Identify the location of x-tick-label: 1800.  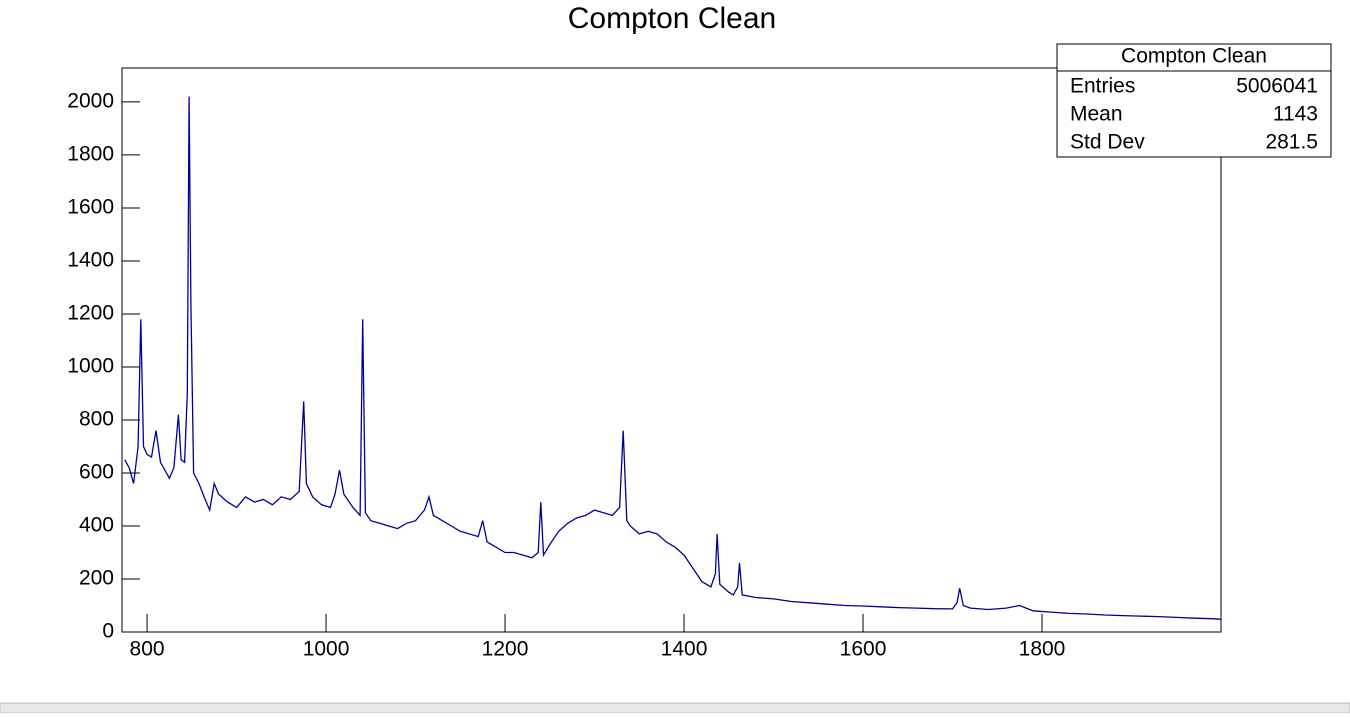
(1042, 649).